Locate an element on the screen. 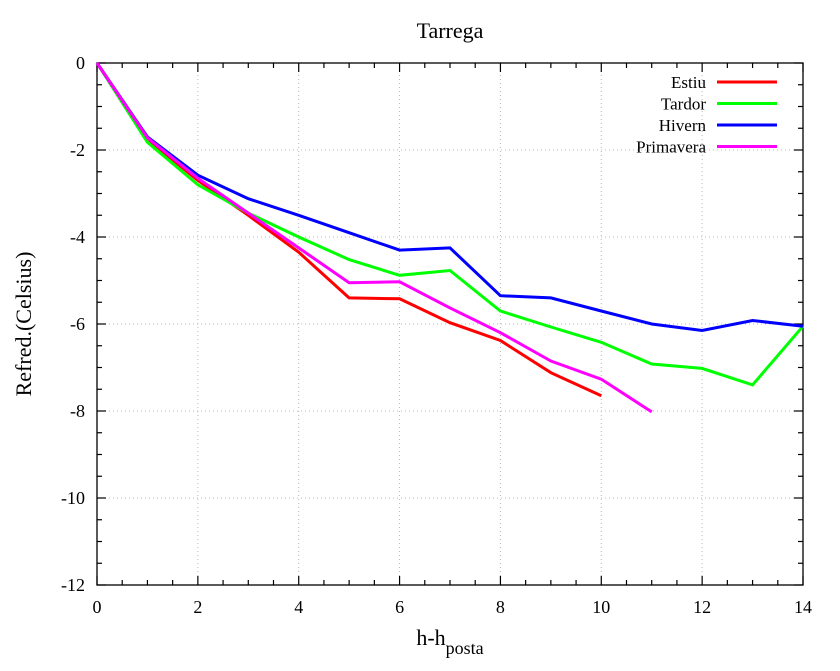 The image size is (840, 671). chart-title: Tarrega is located at coordinates (450, 30).